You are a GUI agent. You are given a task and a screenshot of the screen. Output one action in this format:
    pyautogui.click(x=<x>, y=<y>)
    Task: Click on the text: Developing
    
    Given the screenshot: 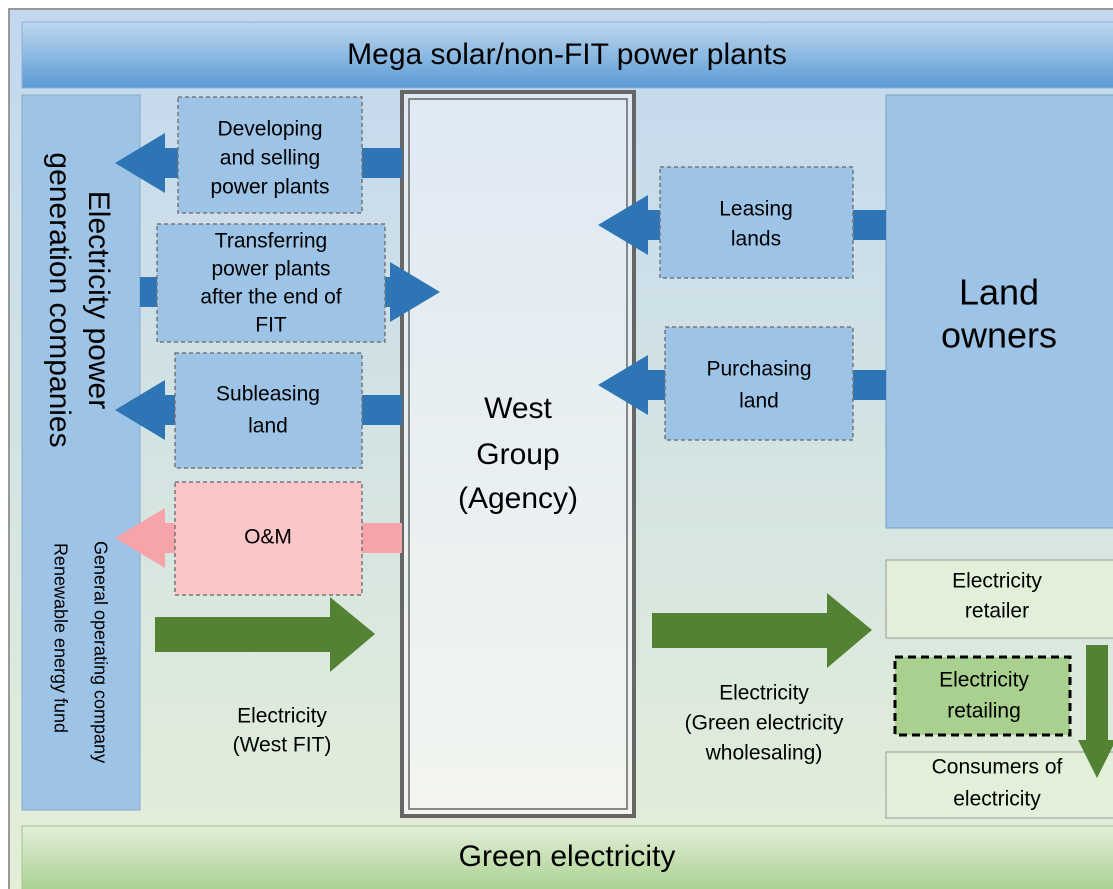 What is the action you would take?
    pyautogui.click(x=269, y=129)
    